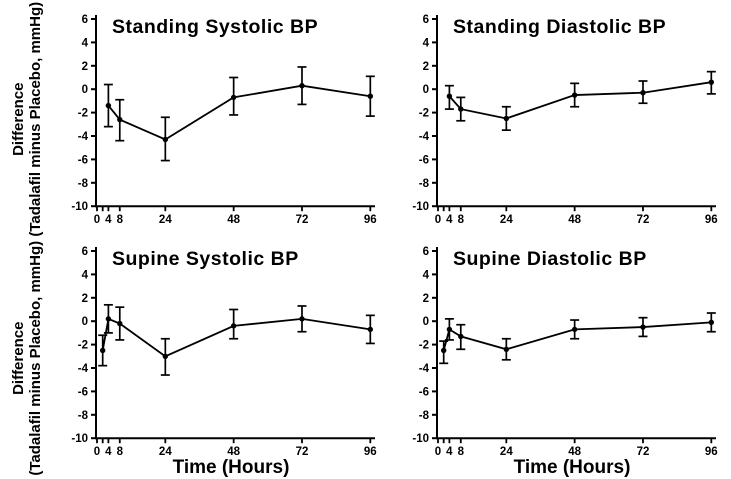 This screenshot has height=479, width=731. Describe the element at coordinates (215, 27) in the screenshot. I see `panel-title: Standing Systolic BP` at that location.